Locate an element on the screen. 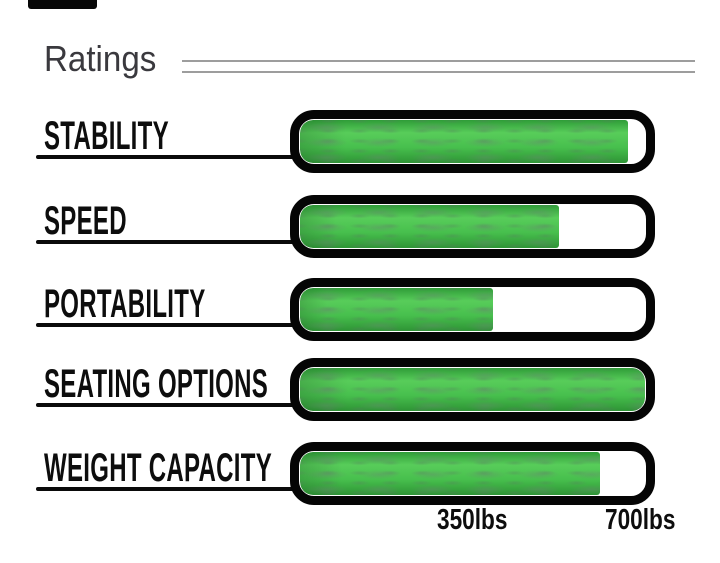 The width and height of the screenshot is (720, 563). rating-row-seating-options: SEATING OPTIONS is located at coordinates (360, 389).